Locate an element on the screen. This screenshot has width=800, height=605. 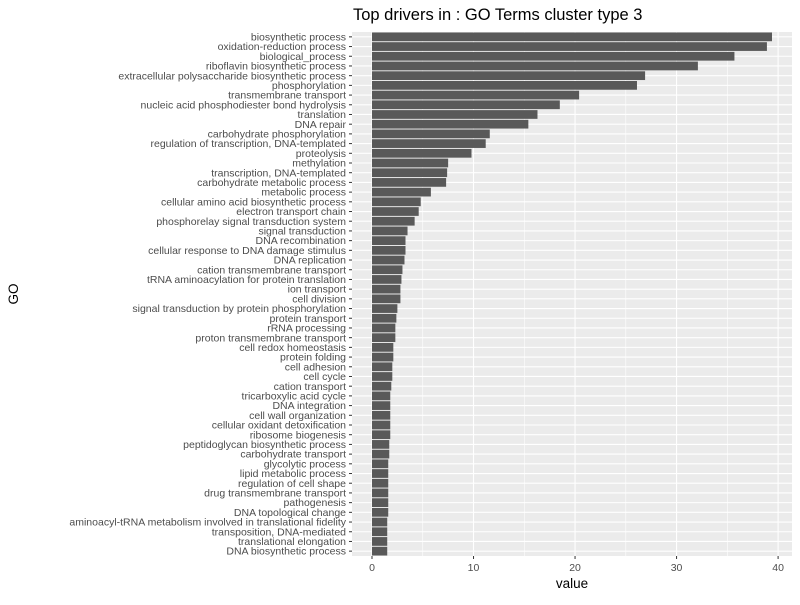
x-tick-label: 10 is located at coordinates (474, 568).